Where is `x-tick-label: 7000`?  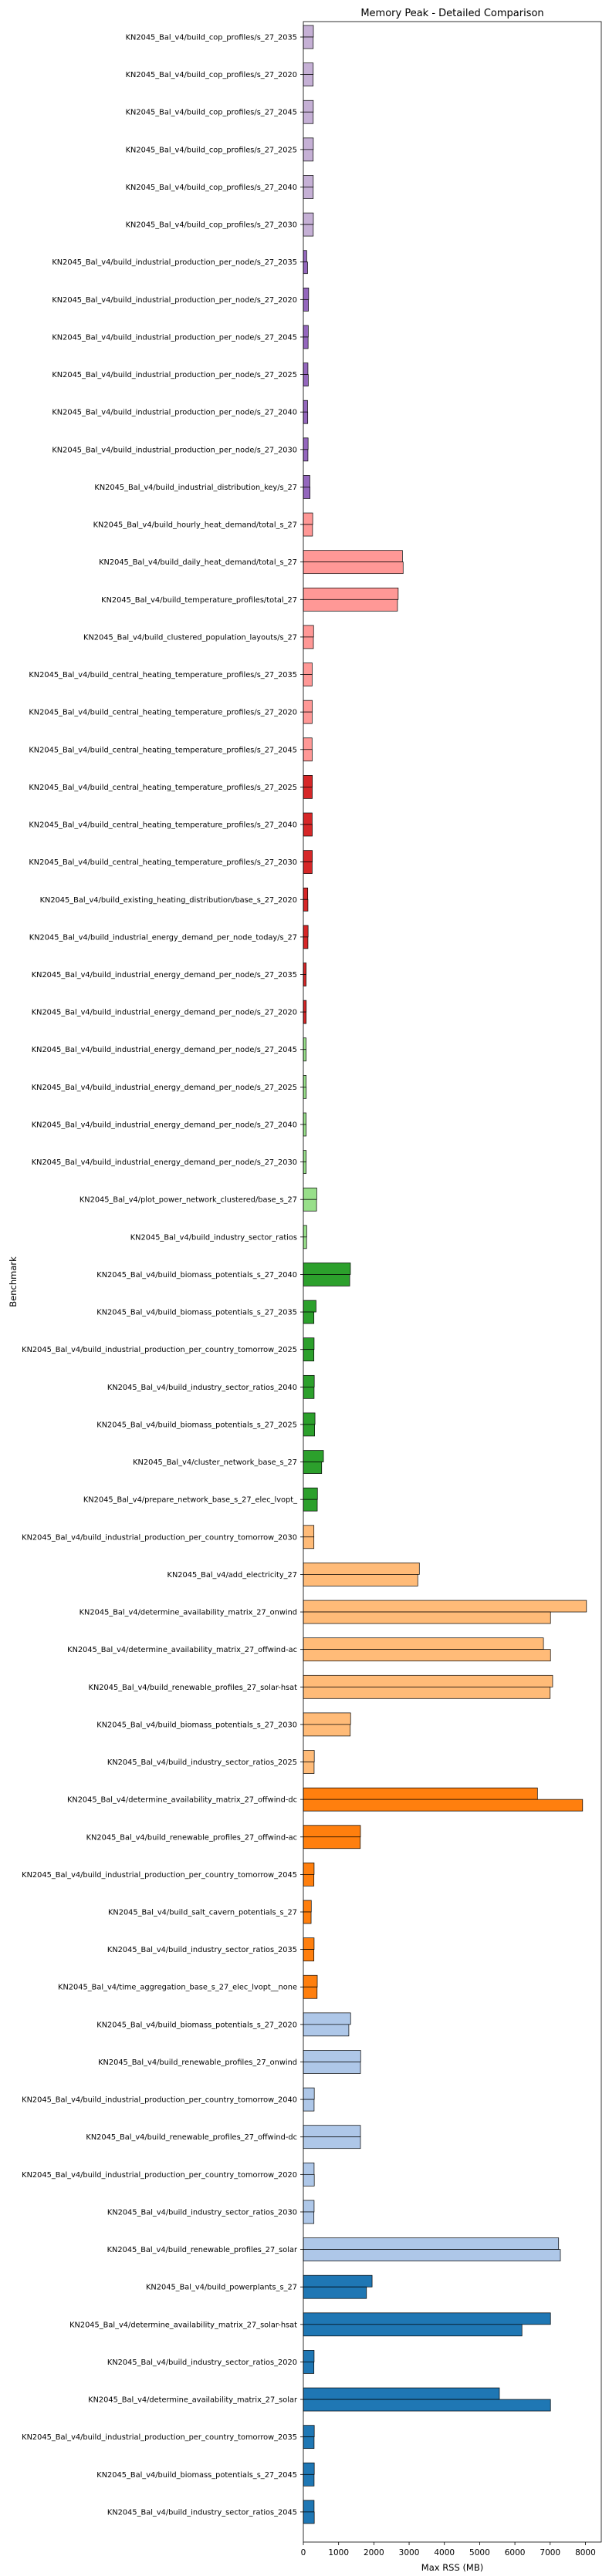 x-tick-label: 7000 is located at coordinates (550, 2552).